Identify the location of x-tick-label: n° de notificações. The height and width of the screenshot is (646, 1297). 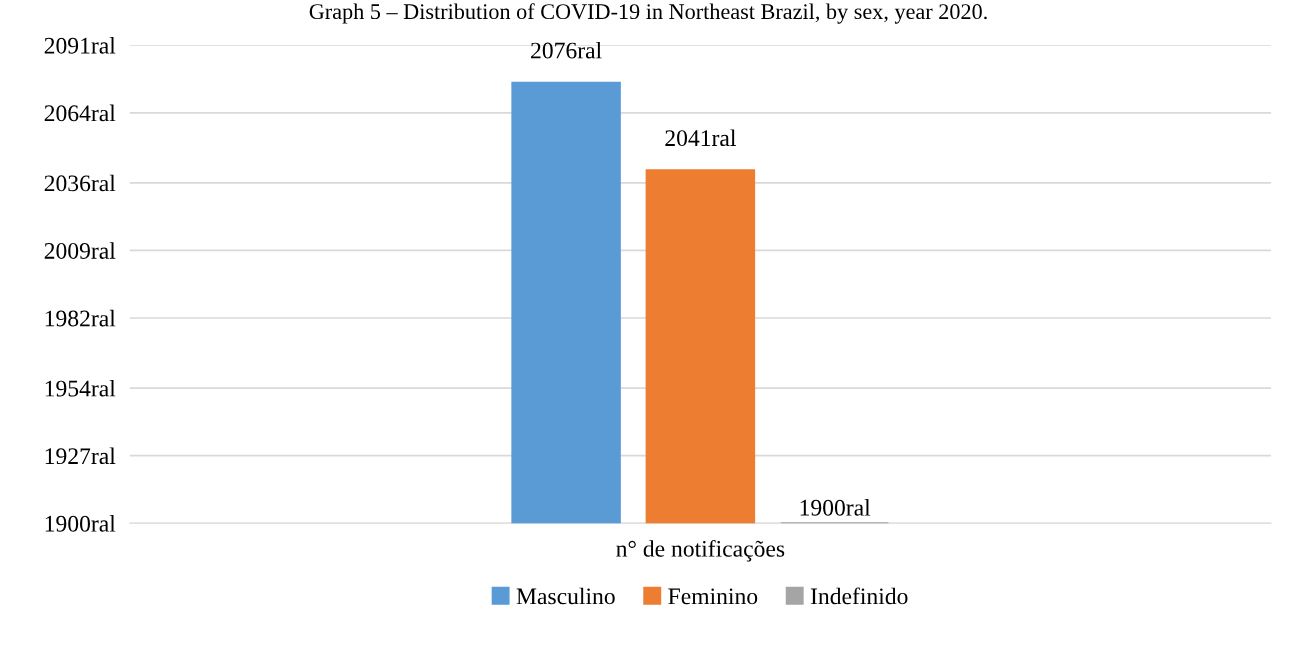
(700, 550).